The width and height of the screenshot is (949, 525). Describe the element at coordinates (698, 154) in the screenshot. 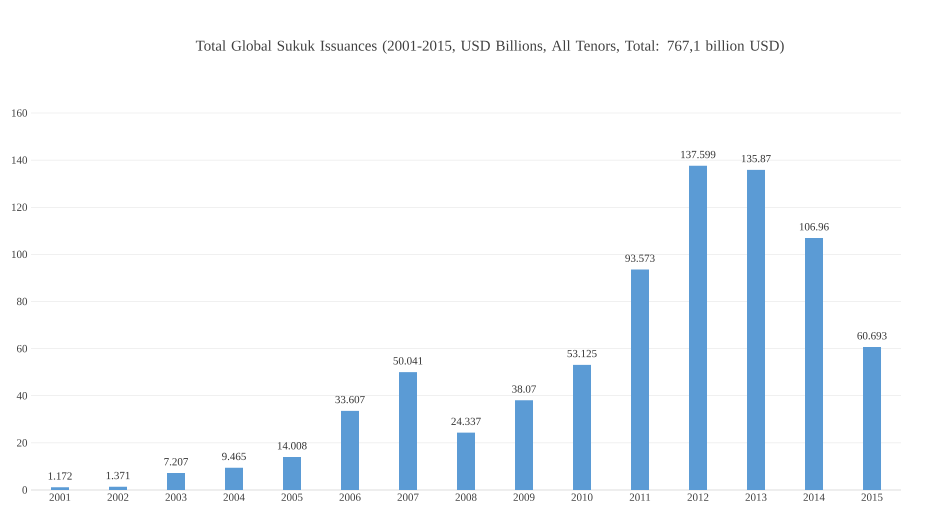

I see `data-label: 137.599` at that location.